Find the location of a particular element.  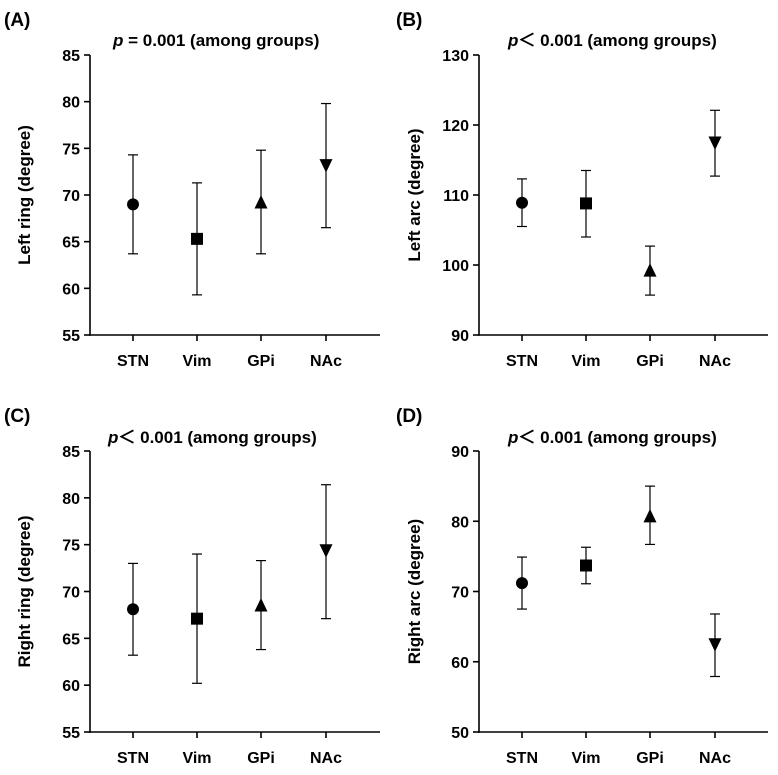

y-axis-label: Left arc (degree) is located at coordinates (414, 194).